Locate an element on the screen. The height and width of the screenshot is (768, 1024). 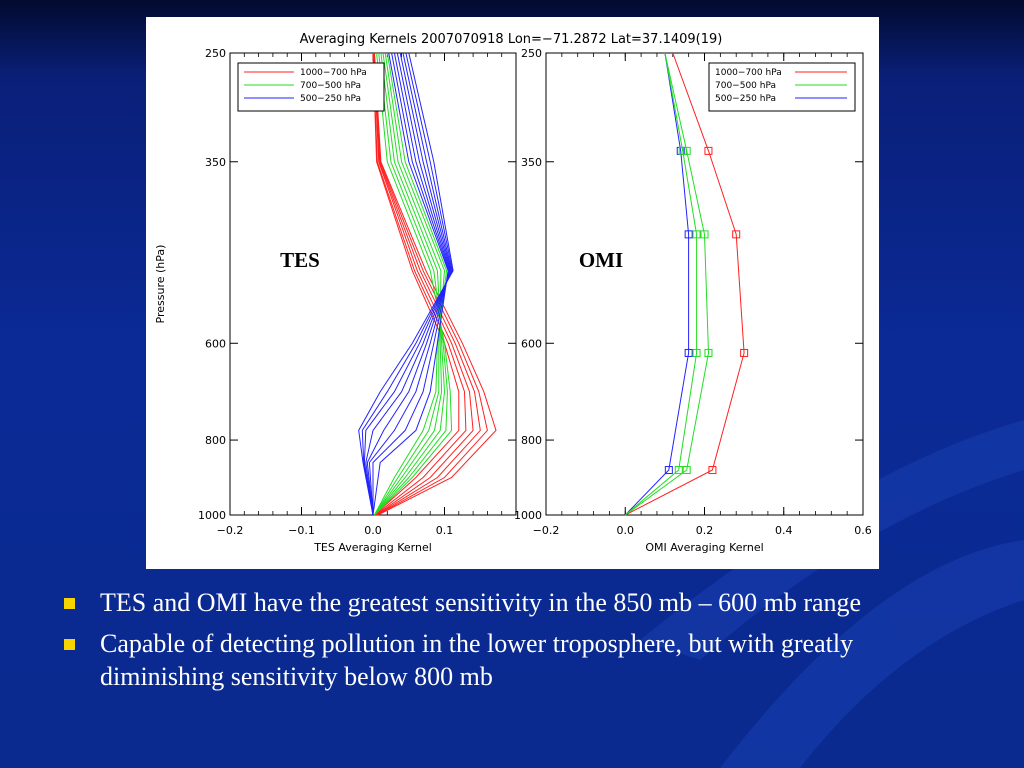
panel-label: OMI is located at coordinates (601, 260).